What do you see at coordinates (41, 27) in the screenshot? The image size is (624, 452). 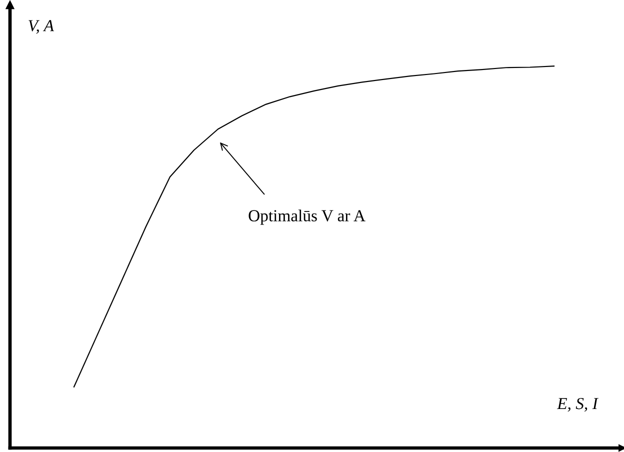 I see `y-axis-title: V, A` at bounding box center [41, 27].